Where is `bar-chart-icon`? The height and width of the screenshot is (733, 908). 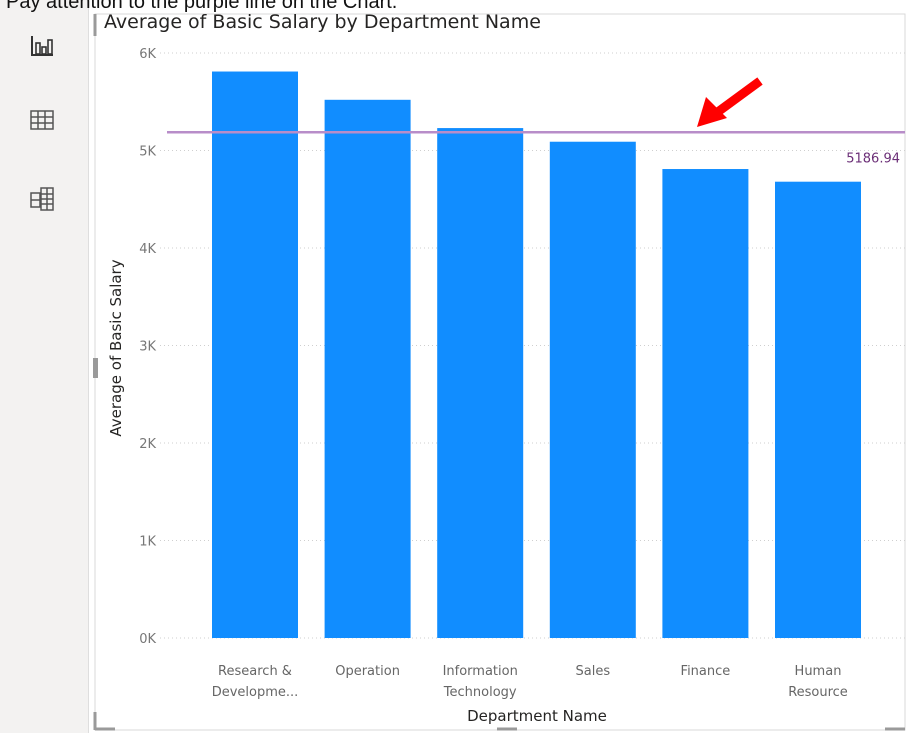
bar-chart-icon is located at coordinates (42, 46).